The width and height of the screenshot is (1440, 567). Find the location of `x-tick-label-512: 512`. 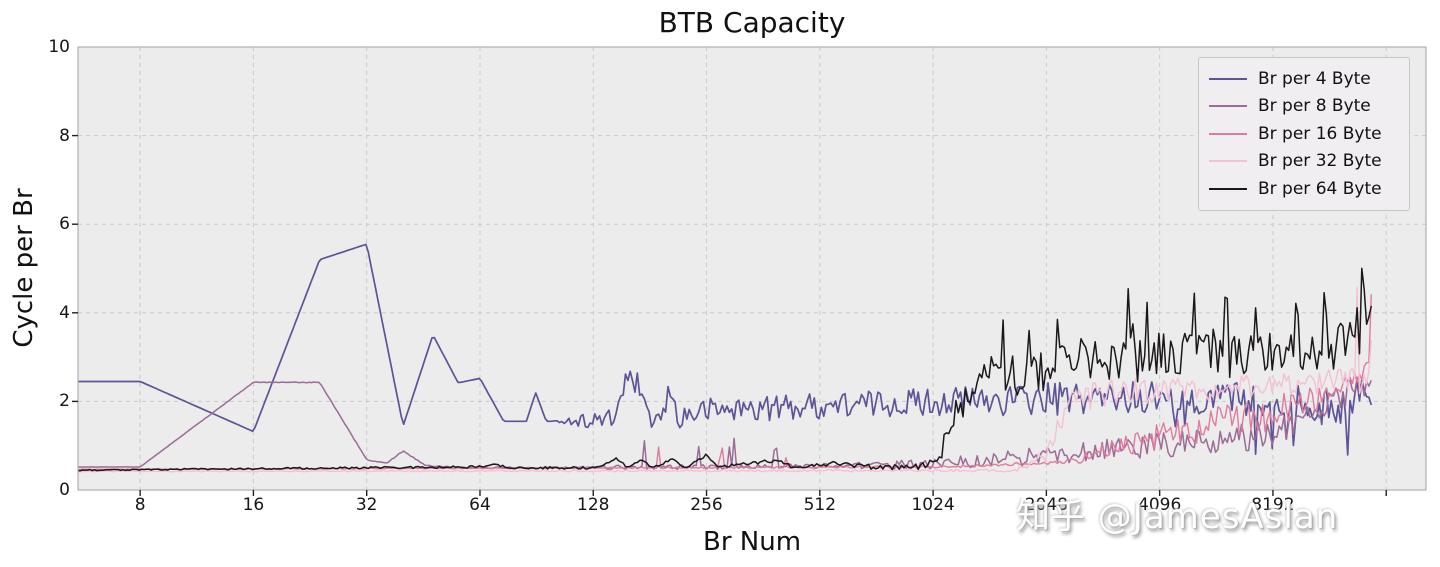

x-tick-label-512: 512 is located at coordinates (820, 505).